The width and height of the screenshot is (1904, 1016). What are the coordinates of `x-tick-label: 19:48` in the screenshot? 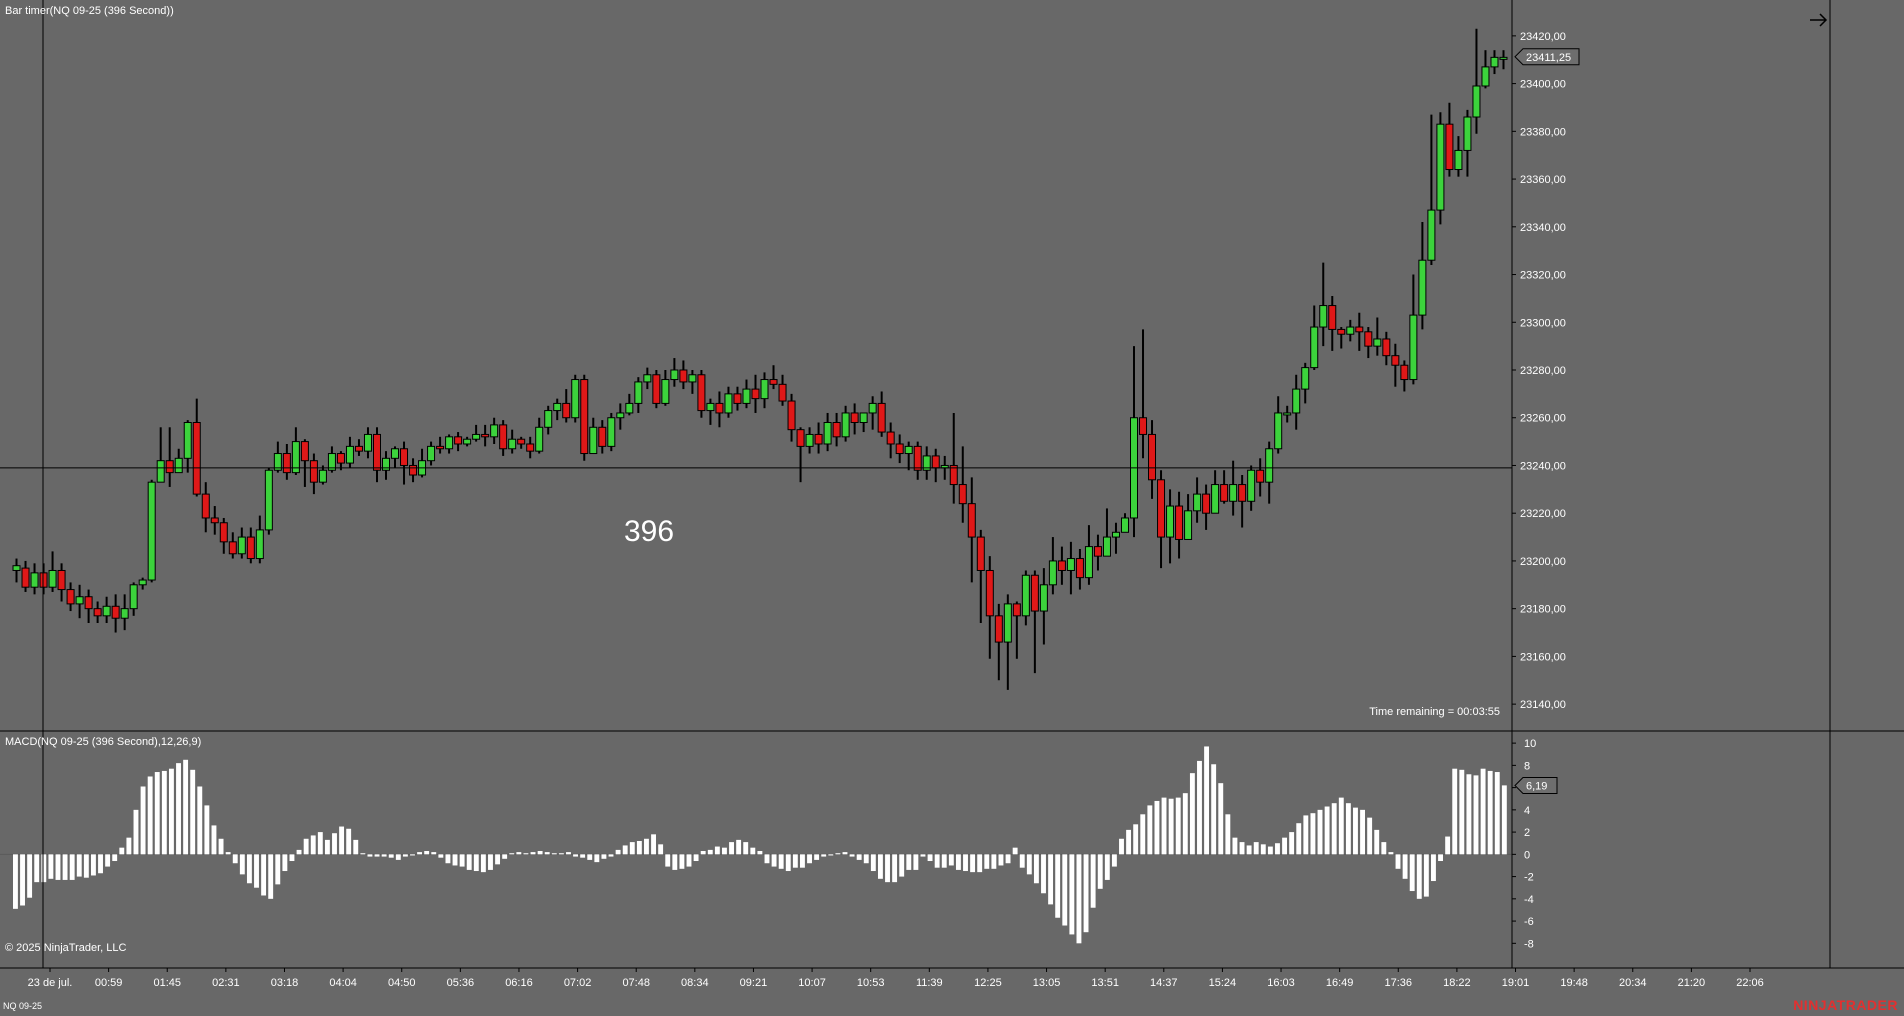 It's located at (1574, 983).